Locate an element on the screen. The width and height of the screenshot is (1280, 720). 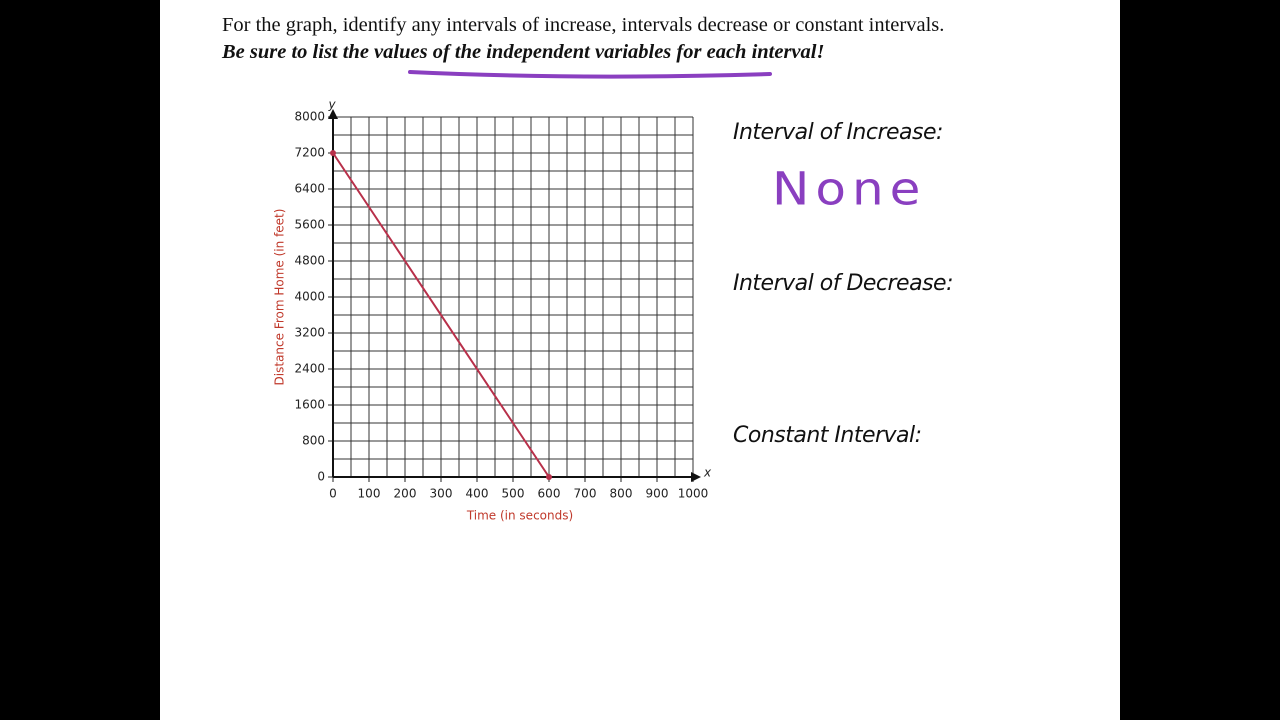
underline is located at coordinates (590, 74).